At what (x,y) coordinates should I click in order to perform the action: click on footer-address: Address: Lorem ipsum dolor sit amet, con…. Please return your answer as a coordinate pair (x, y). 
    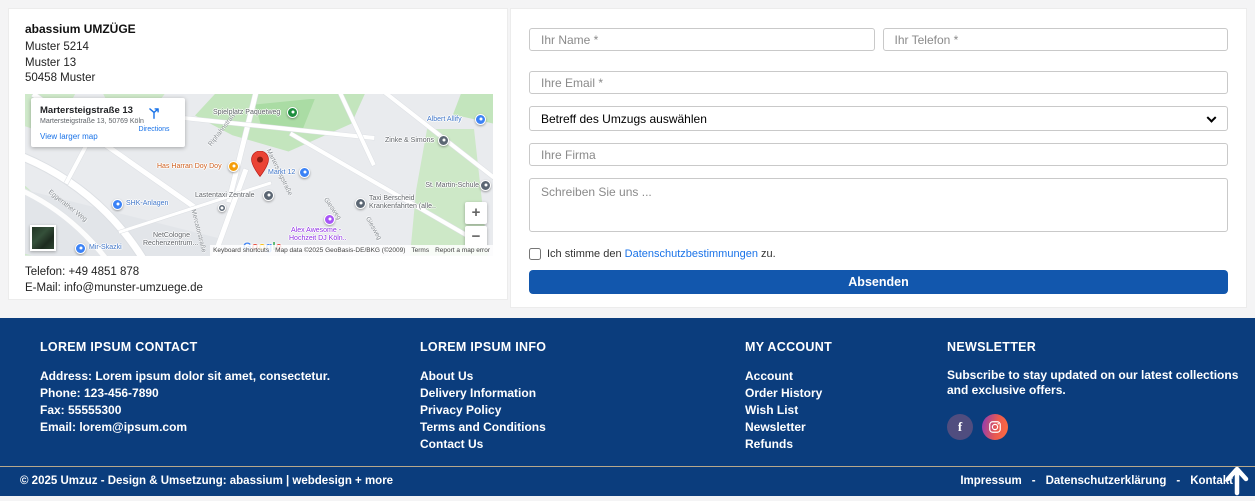
    Looking at the image, I should click on (185, 376).